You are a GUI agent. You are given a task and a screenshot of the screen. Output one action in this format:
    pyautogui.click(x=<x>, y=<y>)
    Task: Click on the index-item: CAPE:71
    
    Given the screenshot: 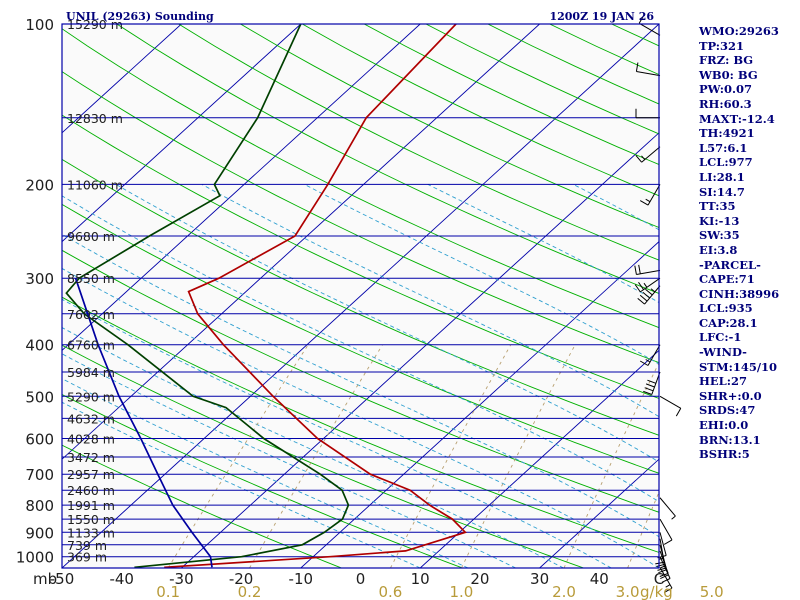 What is the action you would take?
    pyautogui.click(x=727, y=279)
    